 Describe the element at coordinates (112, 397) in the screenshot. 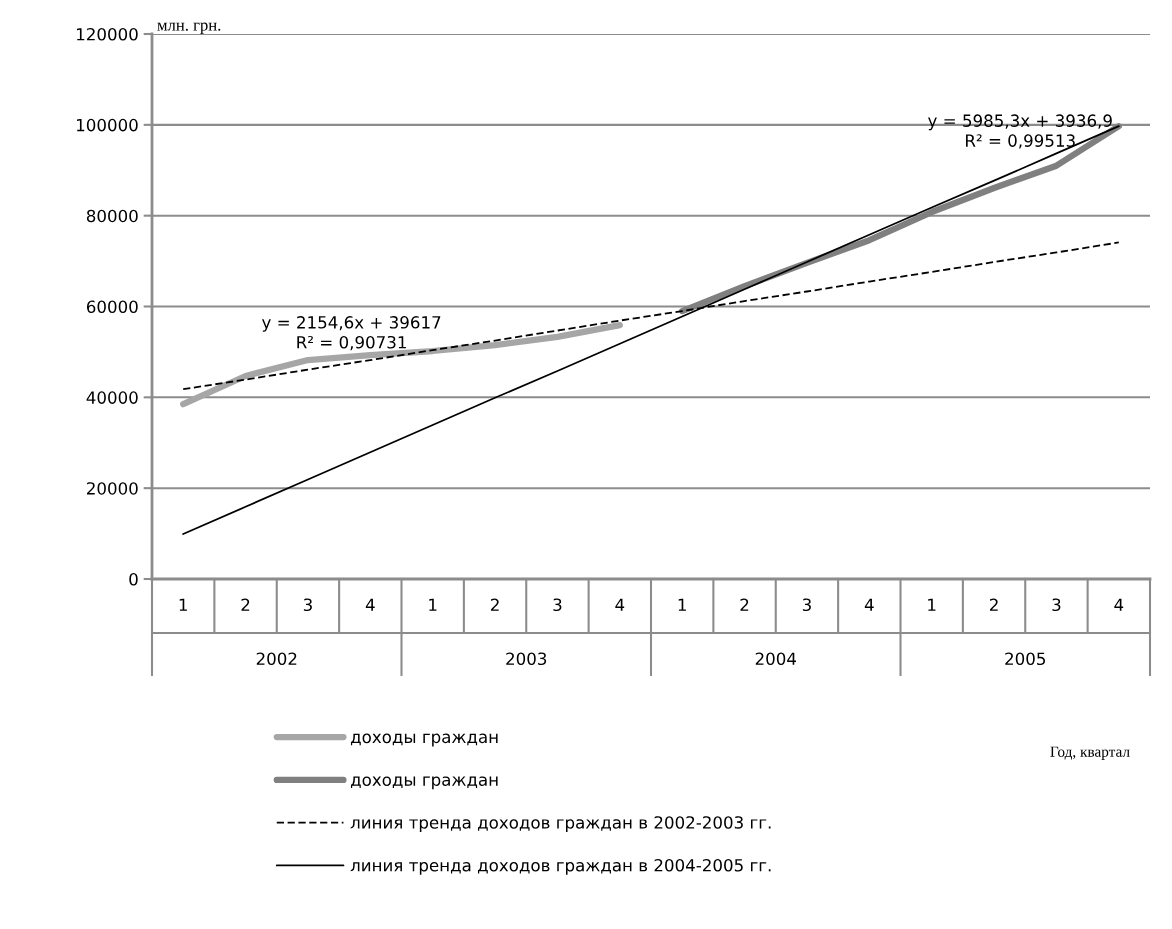

I see `y-tick-label: 40000` at that location.